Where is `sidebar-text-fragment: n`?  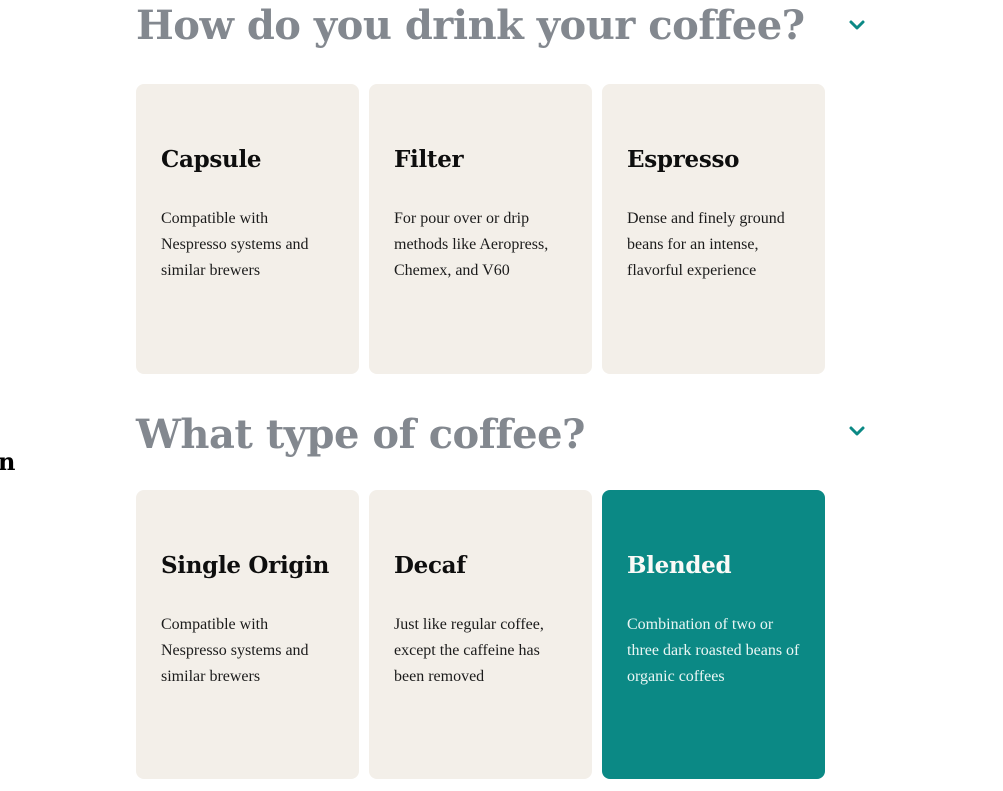
sidebar-text-fragment: n is located at coordinates (8, 461).